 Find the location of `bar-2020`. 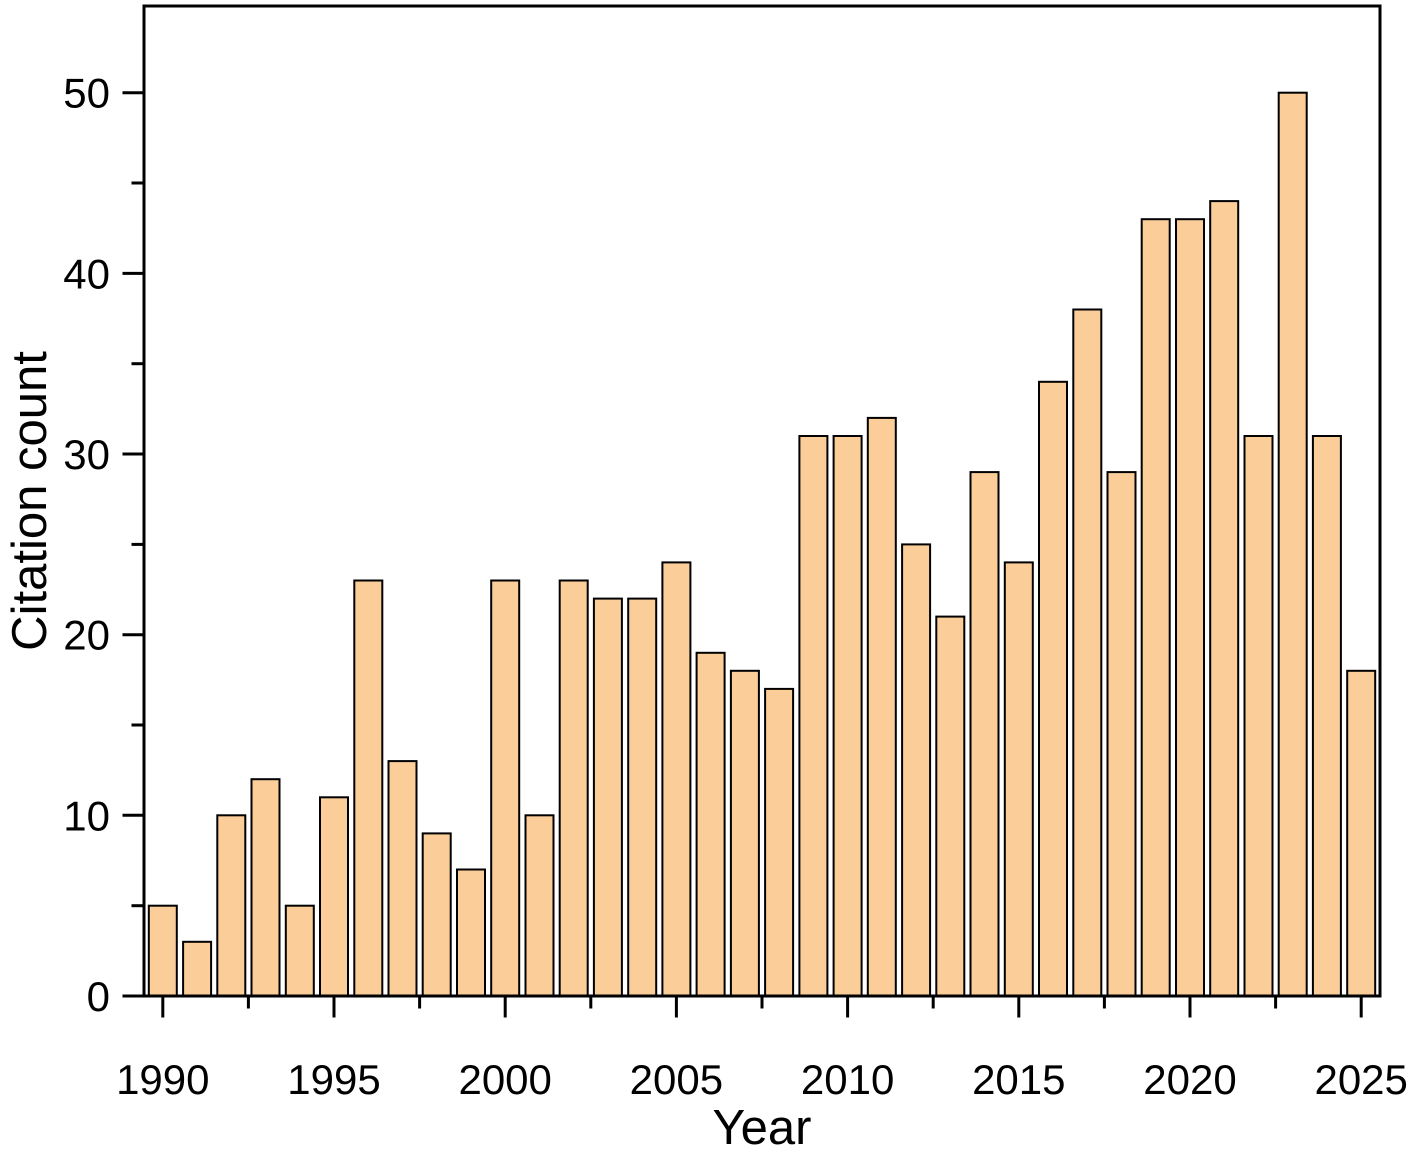

bar-2020 is located at coordinates (1190, 607).